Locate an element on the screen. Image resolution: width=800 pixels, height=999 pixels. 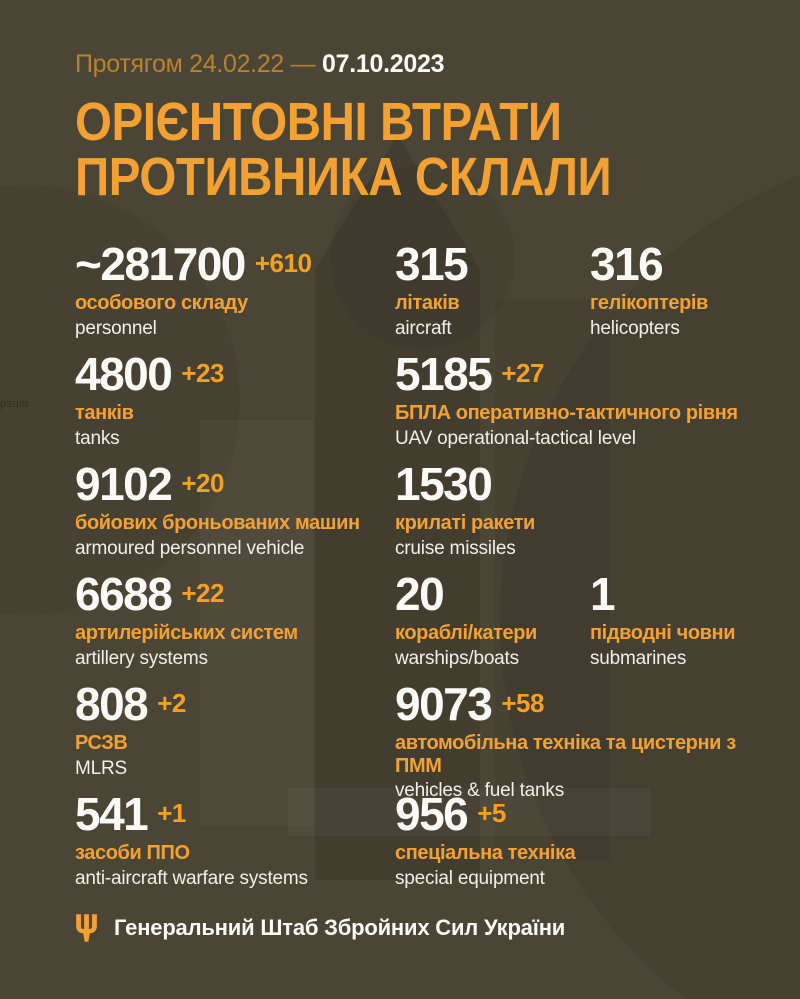
stat-value: 1 is located at coordinates (603, 594).